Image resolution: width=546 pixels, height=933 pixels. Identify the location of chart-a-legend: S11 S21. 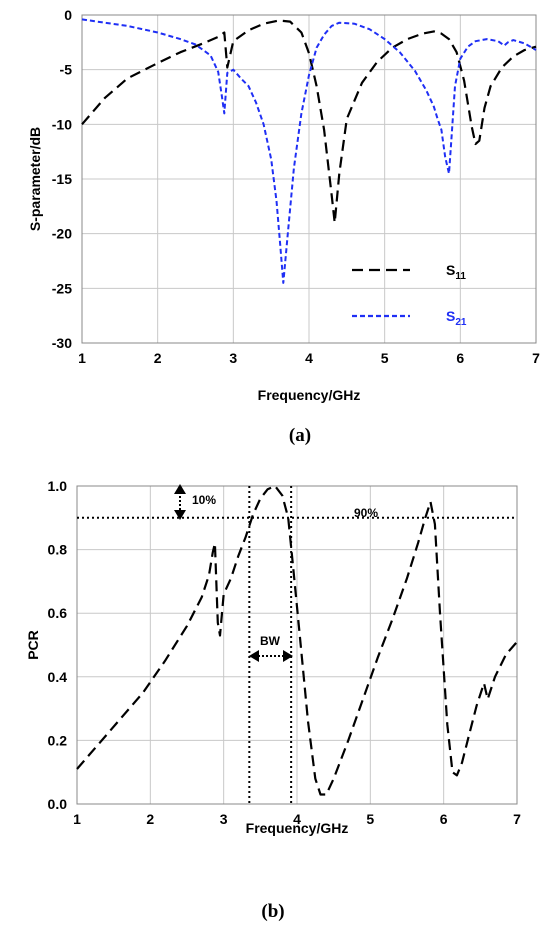
(409, 295).